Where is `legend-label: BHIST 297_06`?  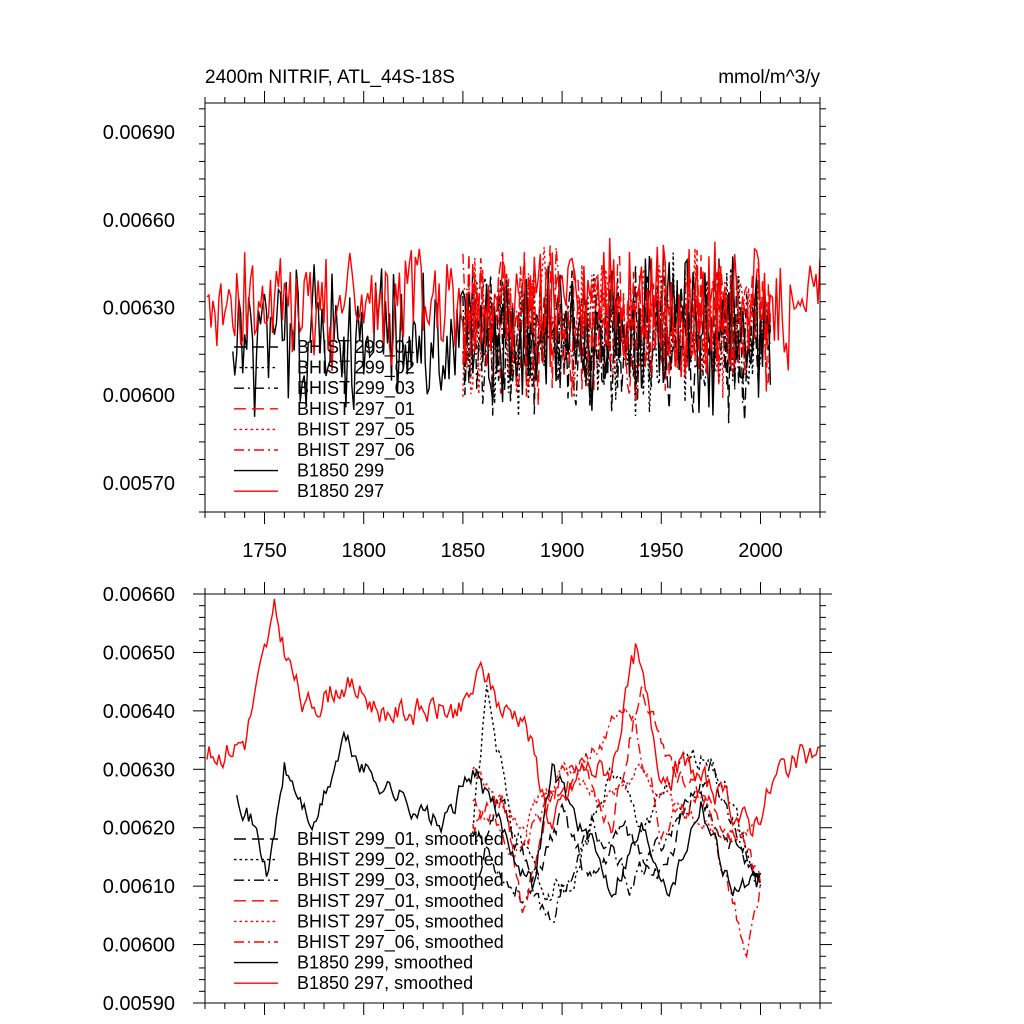 legend-label: BHIST 297_06 is located at coordinates (356, 450).